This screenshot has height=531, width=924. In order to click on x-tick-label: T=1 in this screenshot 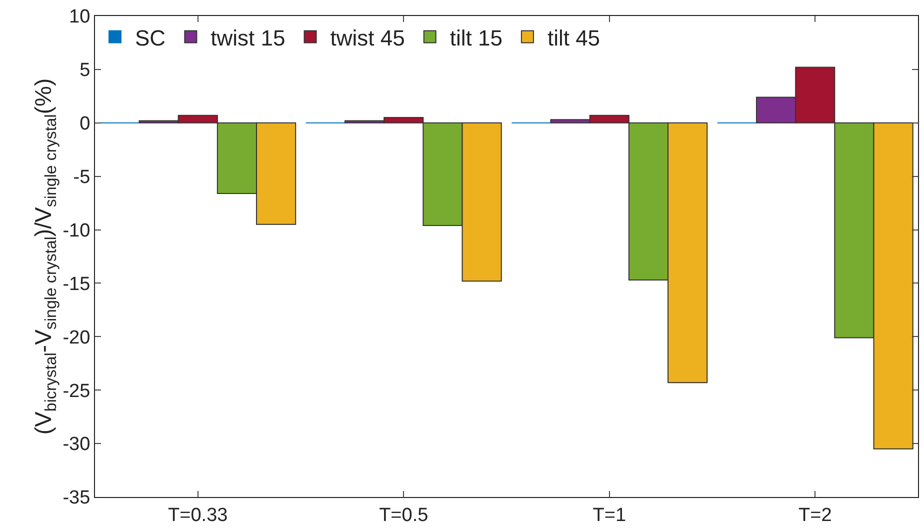, I will do `click(609, 515)`.